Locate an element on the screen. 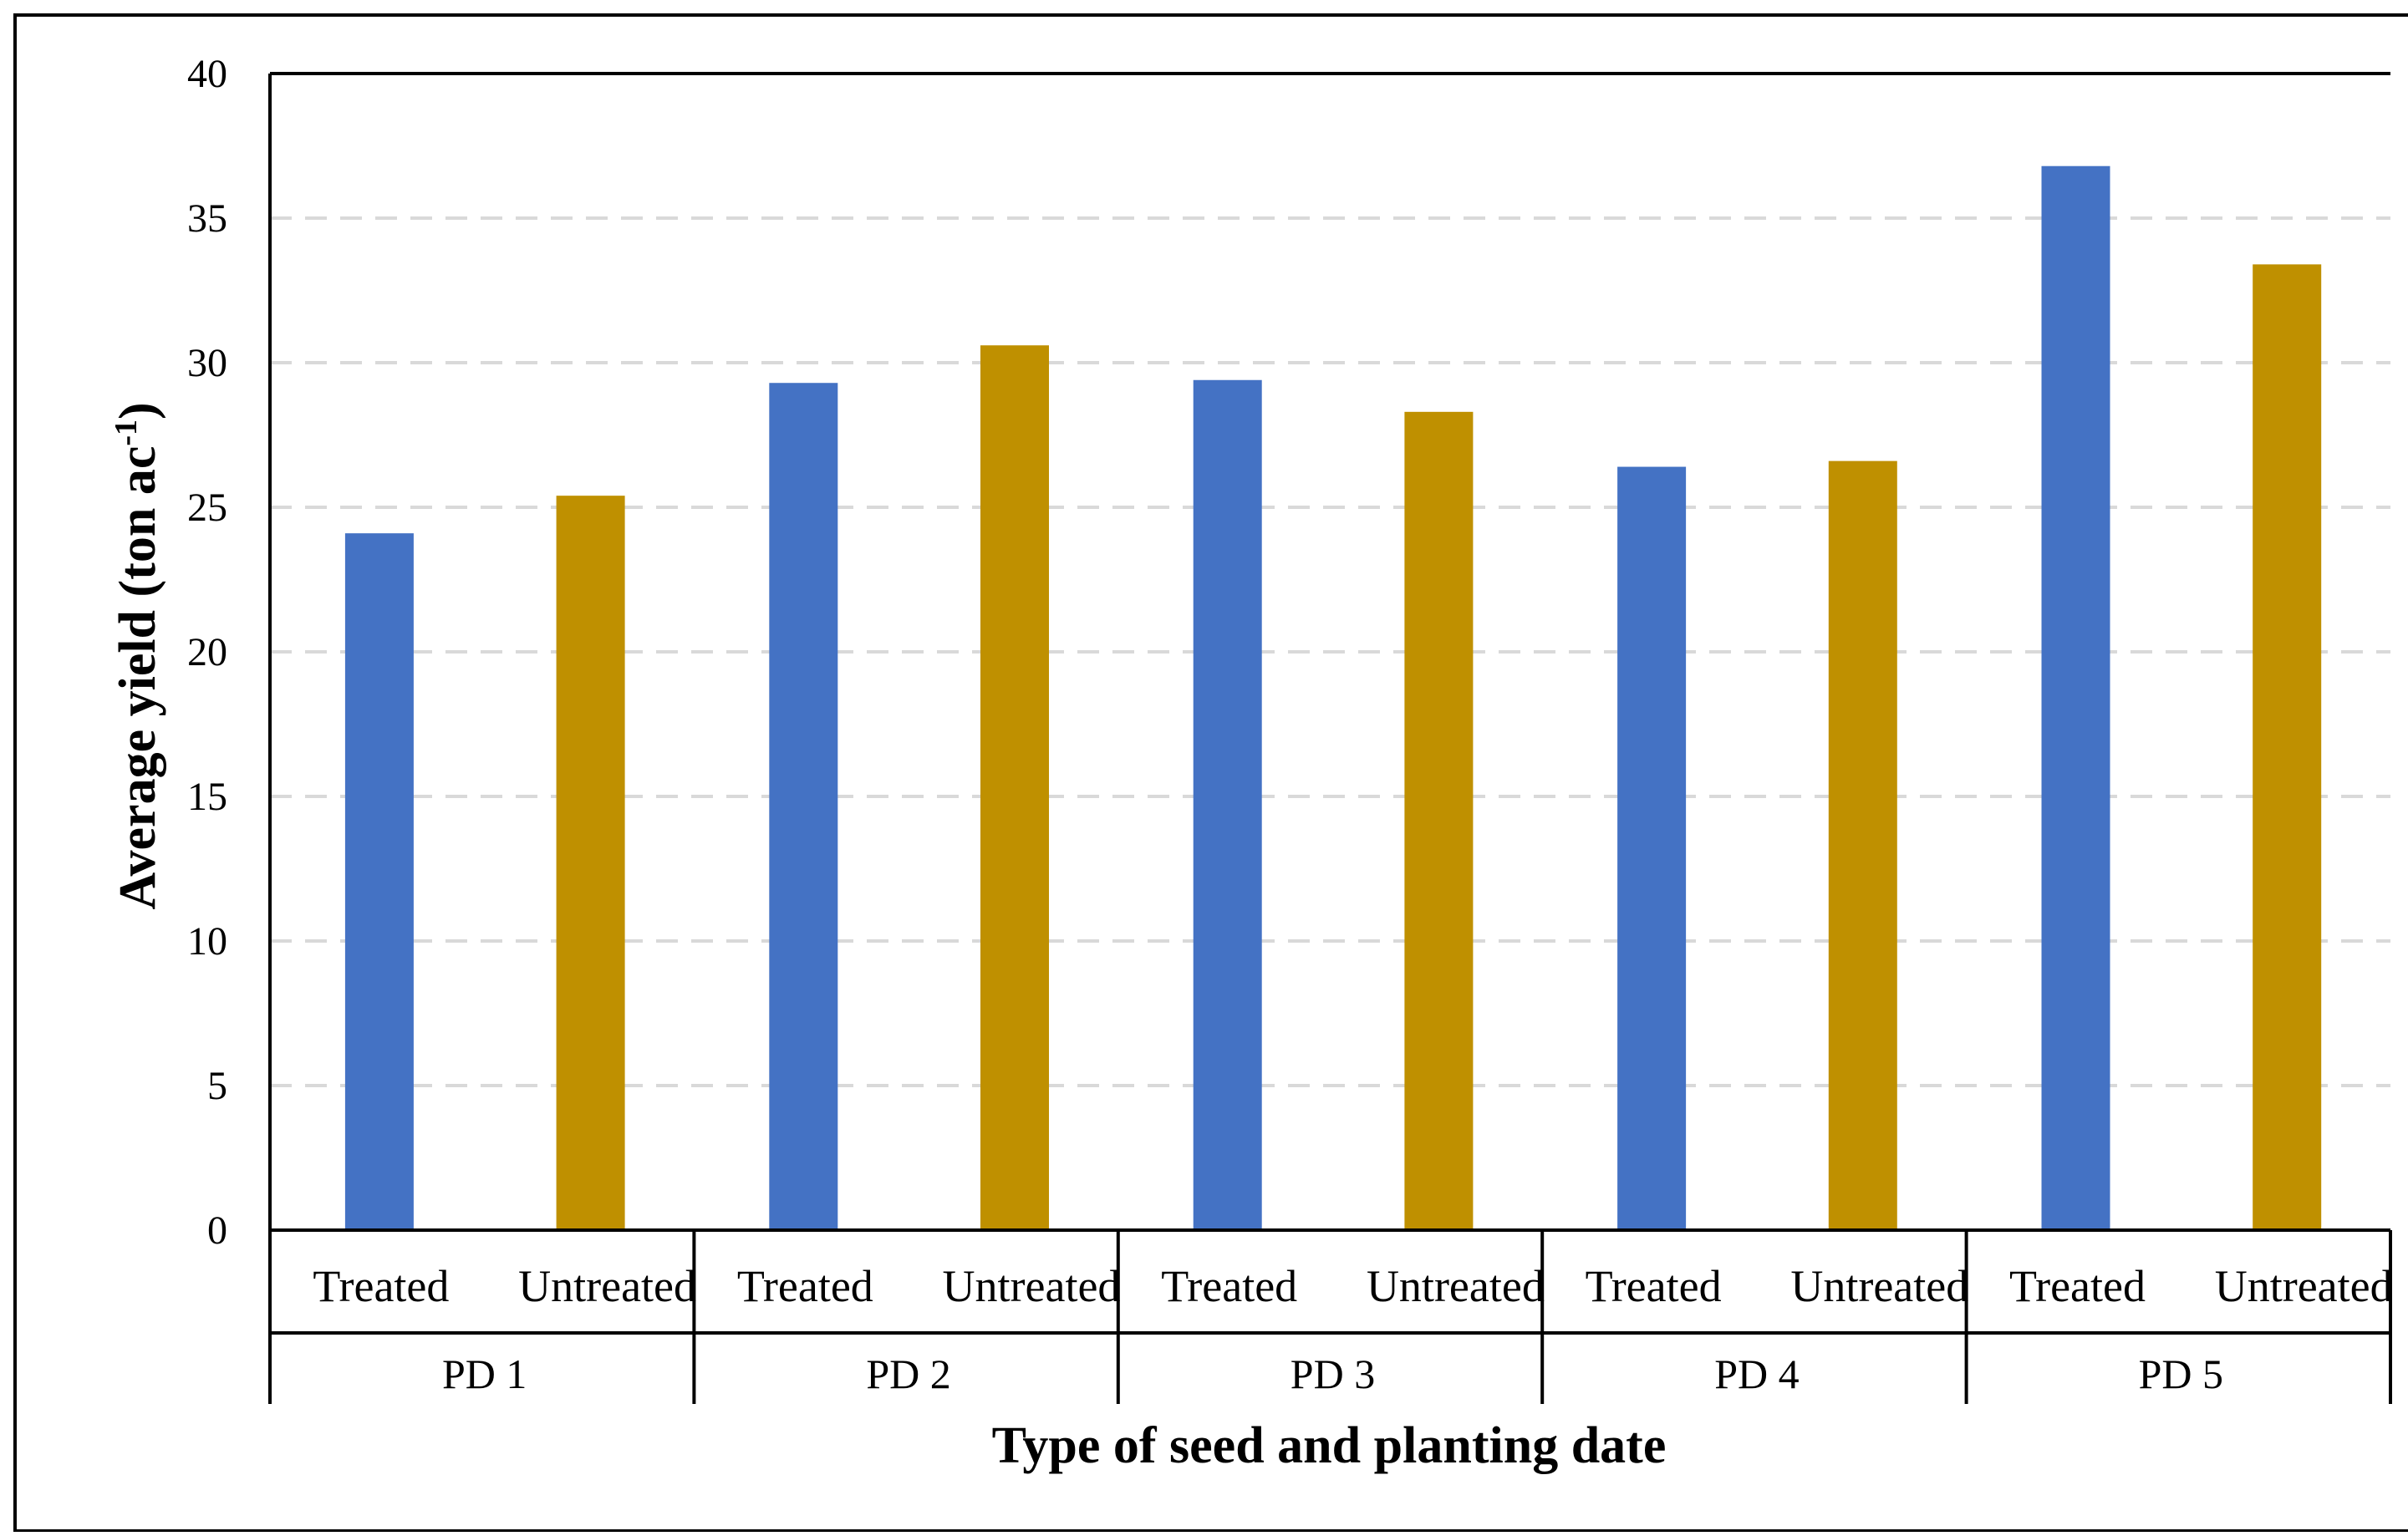 This screenshot has width=2408, height=1536. y-axis-title-superscript: -1 is located at coordinates (126, 433).